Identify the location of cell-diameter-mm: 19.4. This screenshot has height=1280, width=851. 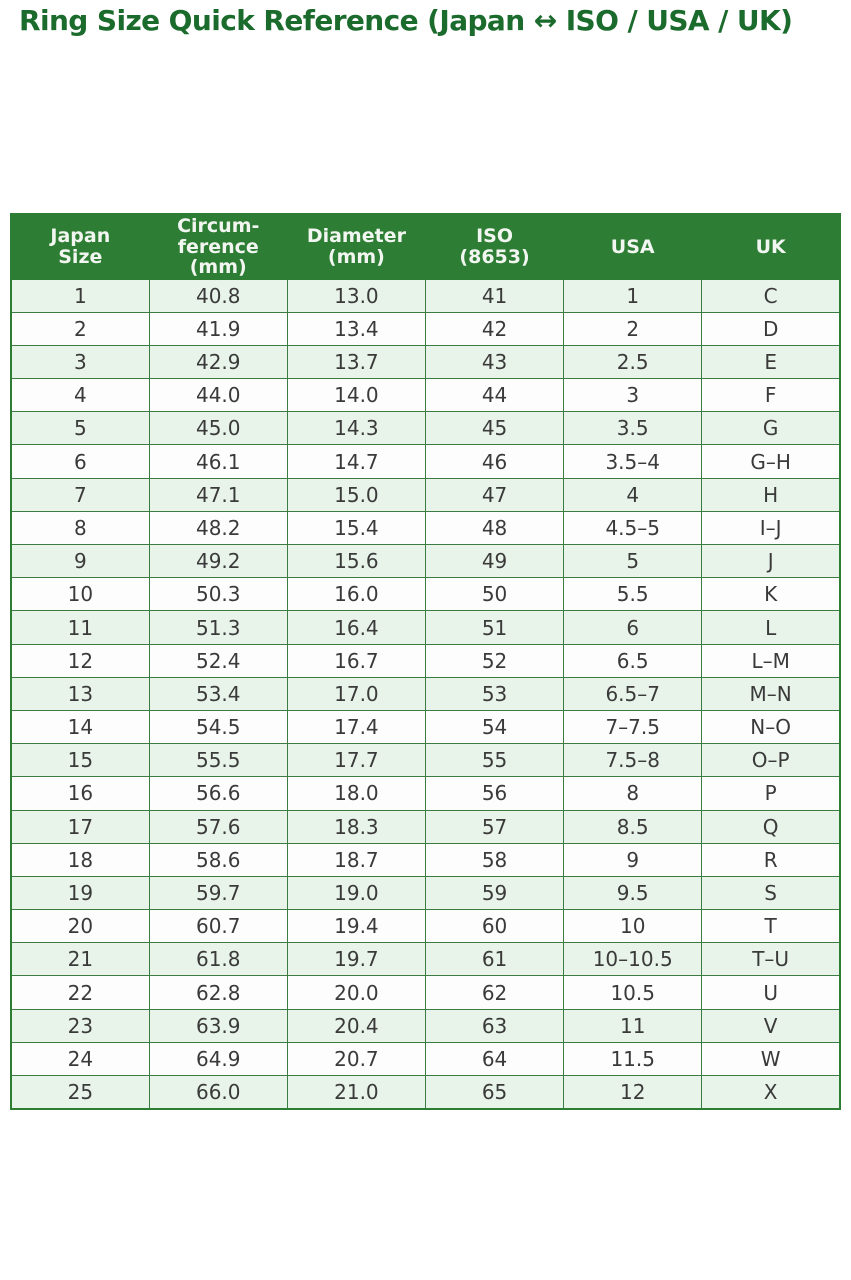
(356, 926).